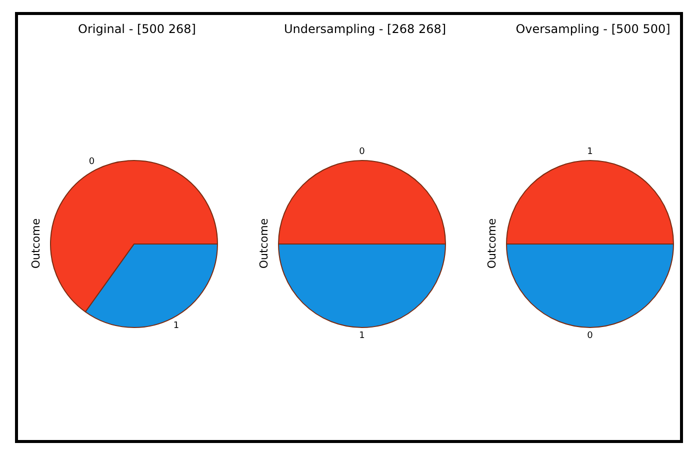  What do you see at coordinates (593, 29) in the screenshot?
I see `chart-title: Oversampling - [500 500]` at bounding box center [593, 29].